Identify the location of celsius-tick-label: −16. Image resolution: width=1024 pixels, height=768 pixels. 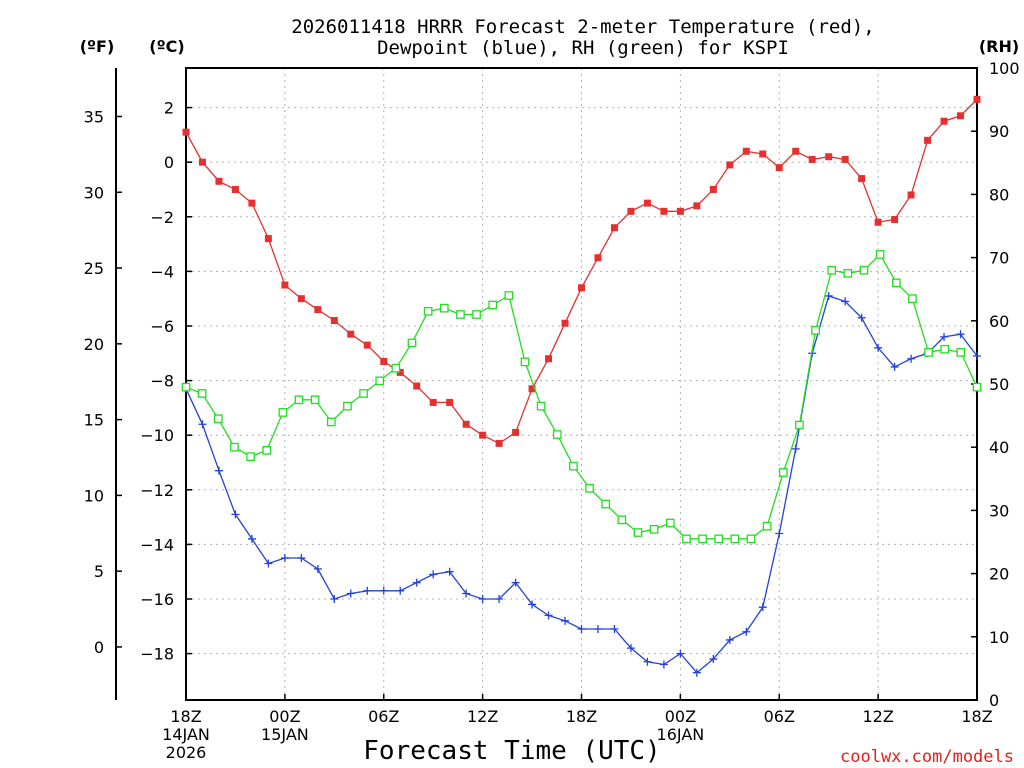
(157, 599).